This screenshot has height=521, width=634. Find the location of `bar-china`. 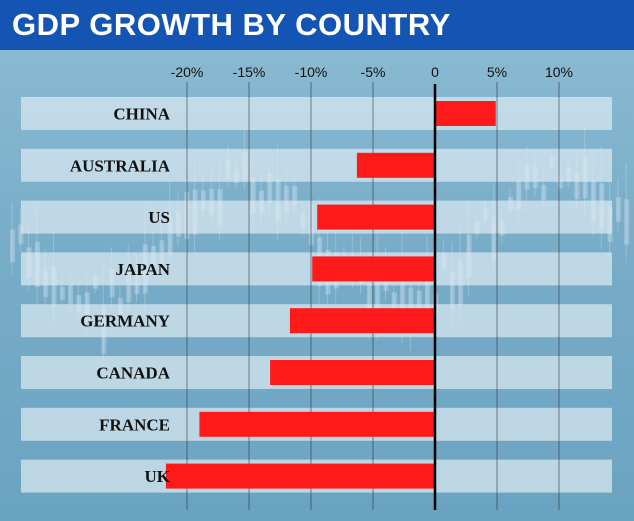

bar-china is located at coordinates (465, 113).